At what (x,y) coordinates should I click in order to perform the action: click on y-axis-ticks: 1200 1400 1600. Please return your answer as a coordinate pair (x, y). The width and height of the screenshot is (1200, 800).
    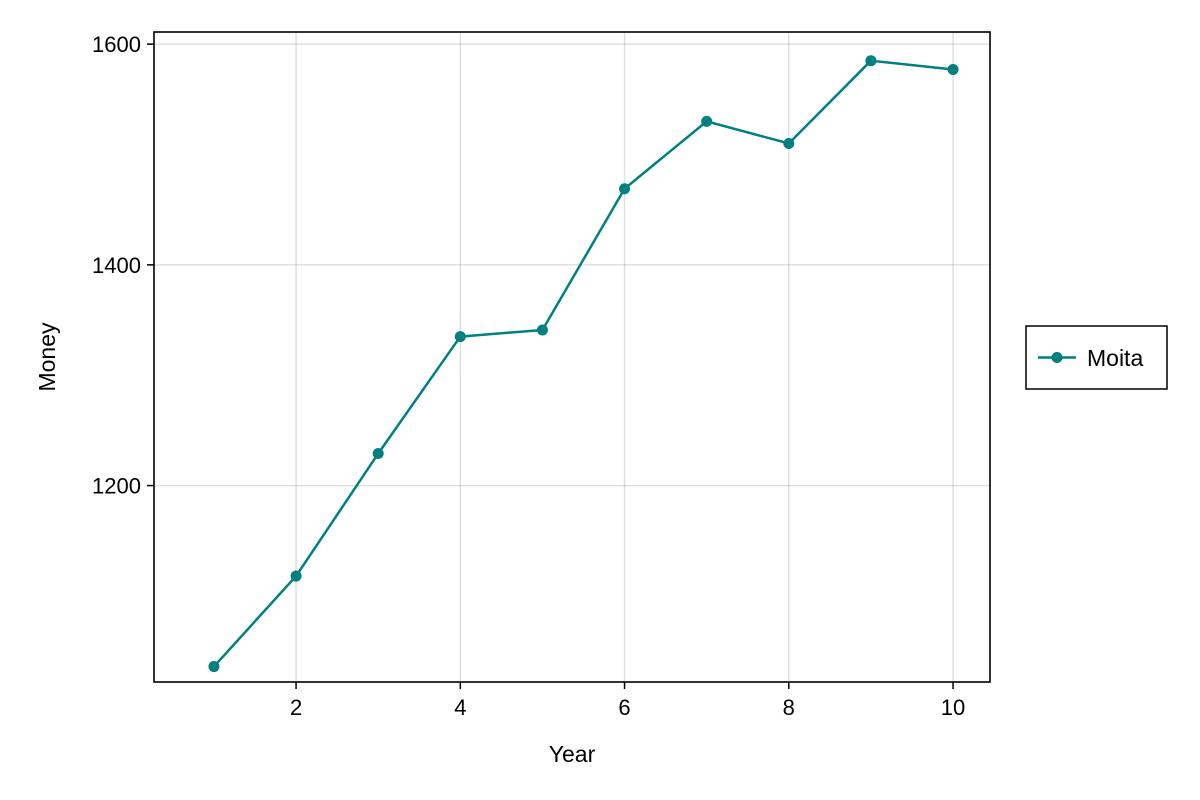
    Looking at the image, I should click on (123, 265).